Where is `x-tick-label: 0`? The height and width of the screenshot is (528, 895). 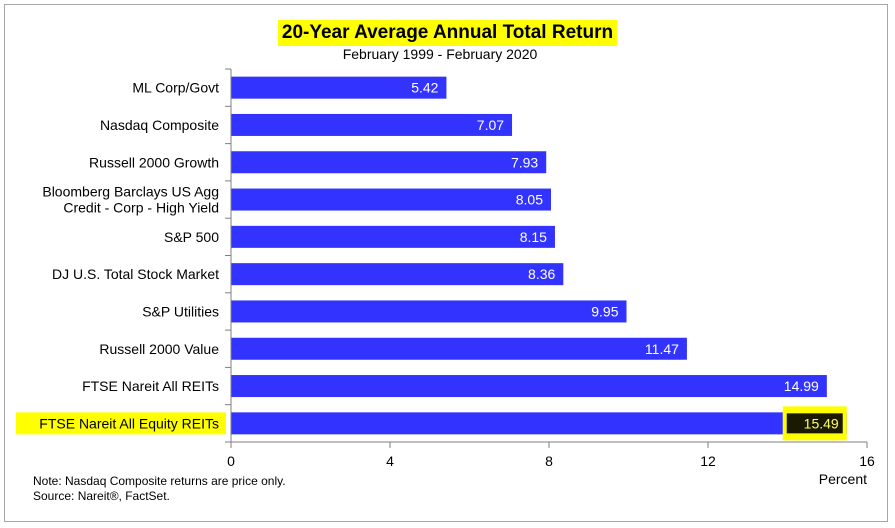 x-tick-label: 0 is located at coordinates (231, 461).